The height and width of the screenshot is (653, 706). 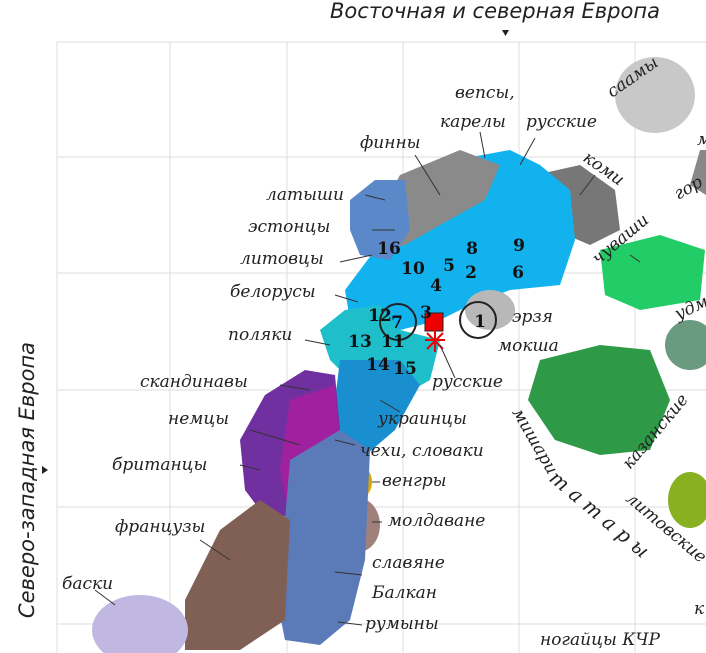 I want to click on label: мокша, so click(x=528, y=346).